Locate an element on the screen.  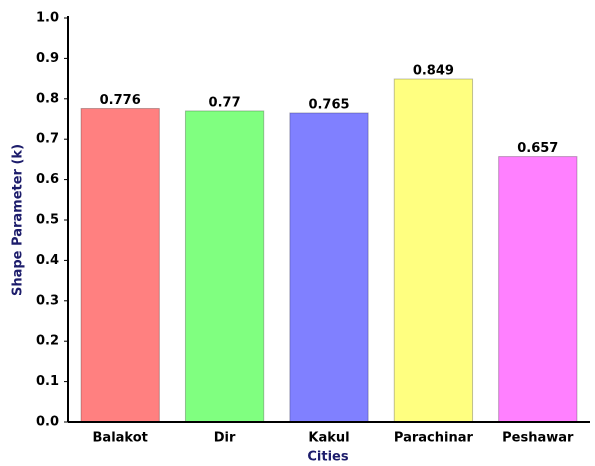
x-tick-label: Kakul is located at coordinates (328, 438).